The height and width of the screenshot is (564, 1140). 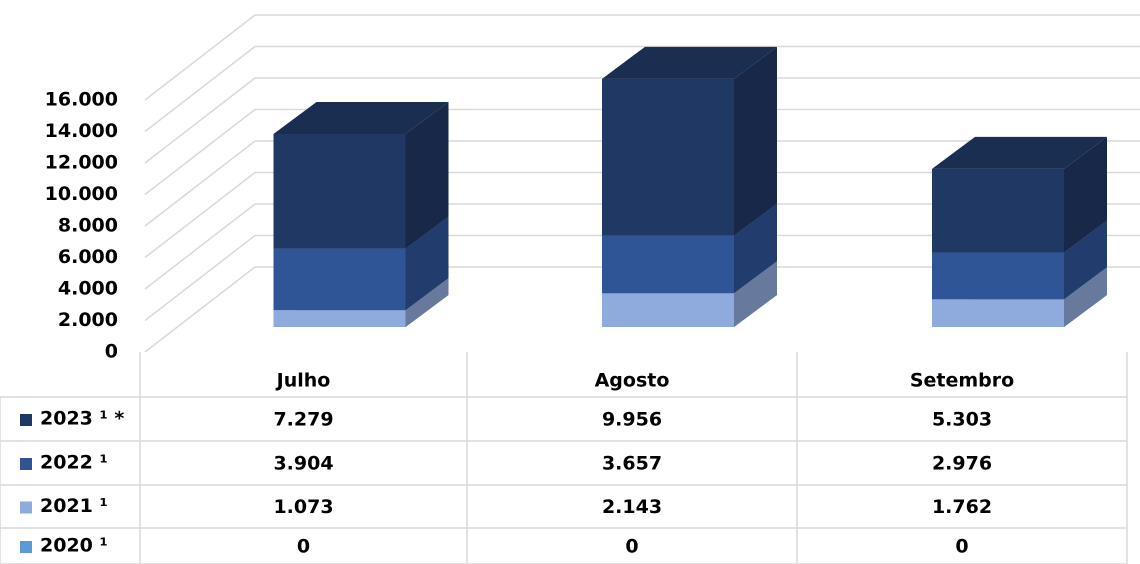 What do you see at coordinates (74, 463) in the screenshot?
I see `legend-label: 2022 ¹` at bounding box center [74, 463].